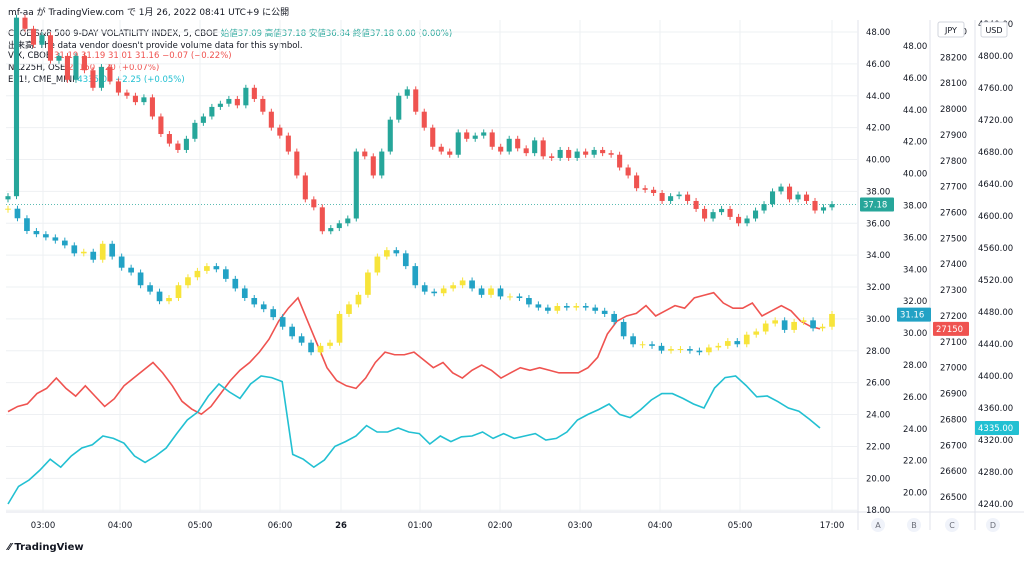  What do you see at coordinates (915, 366) in the screenshot?
I see `scale-b-tick: 28.00` at bounding box center [915, 366].